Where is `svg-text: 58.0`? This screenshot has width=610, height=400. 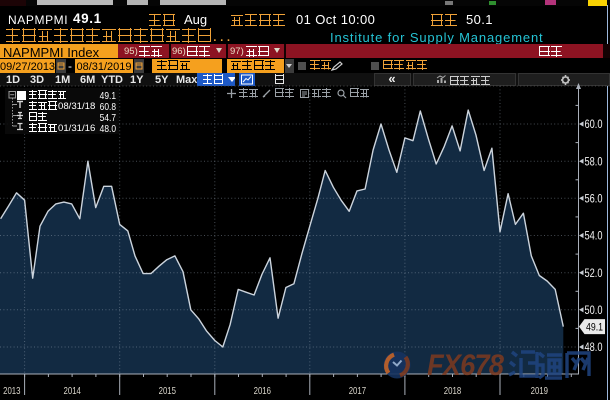
svg-text: 58.0 is located at coordinates (594, 161).